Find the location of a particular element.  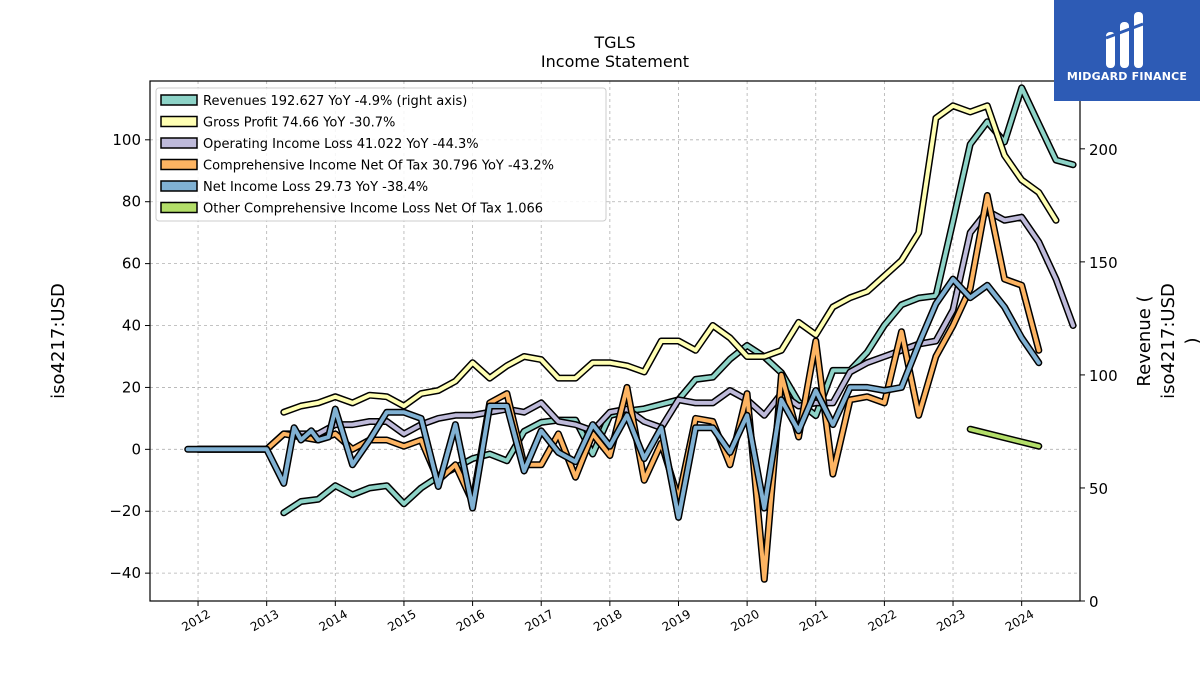

logo-text: MIDGARD FINANCE is located at coordinates (1127, 76).